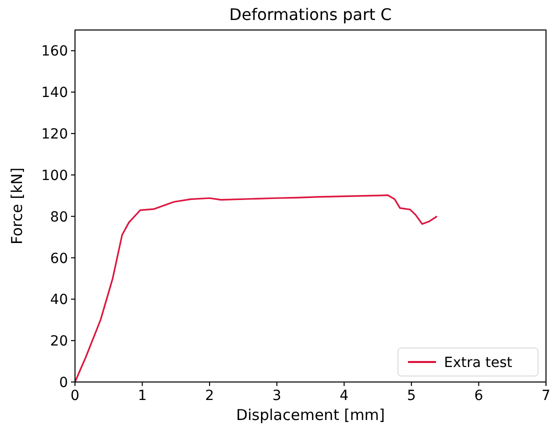  I want to click on x-tick-label: 1, so click(142, 396).